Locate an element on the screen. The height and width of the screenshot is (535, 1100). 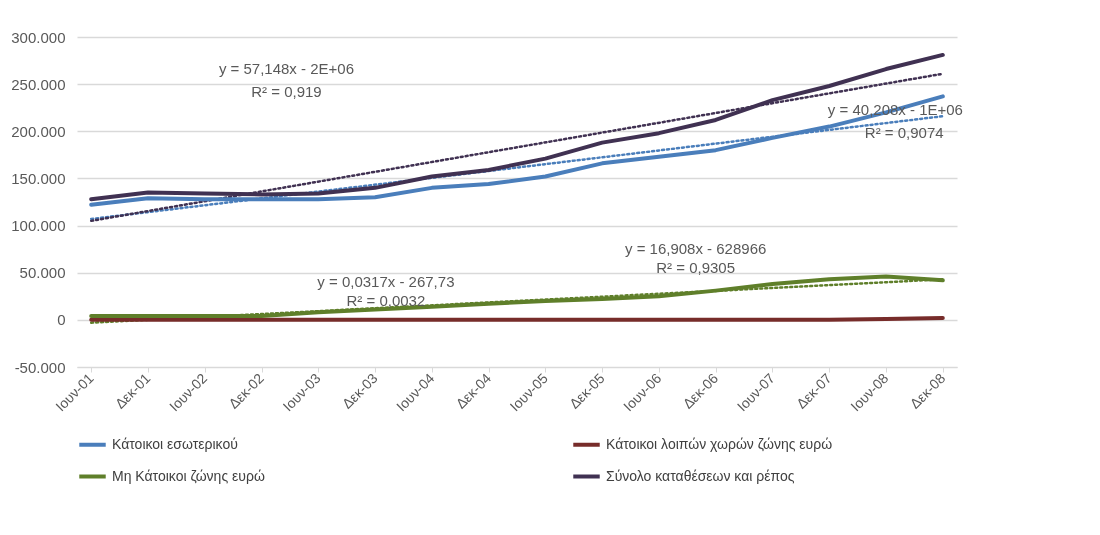
y-tick-label: -50.000 is located at coordinates (40, 367).